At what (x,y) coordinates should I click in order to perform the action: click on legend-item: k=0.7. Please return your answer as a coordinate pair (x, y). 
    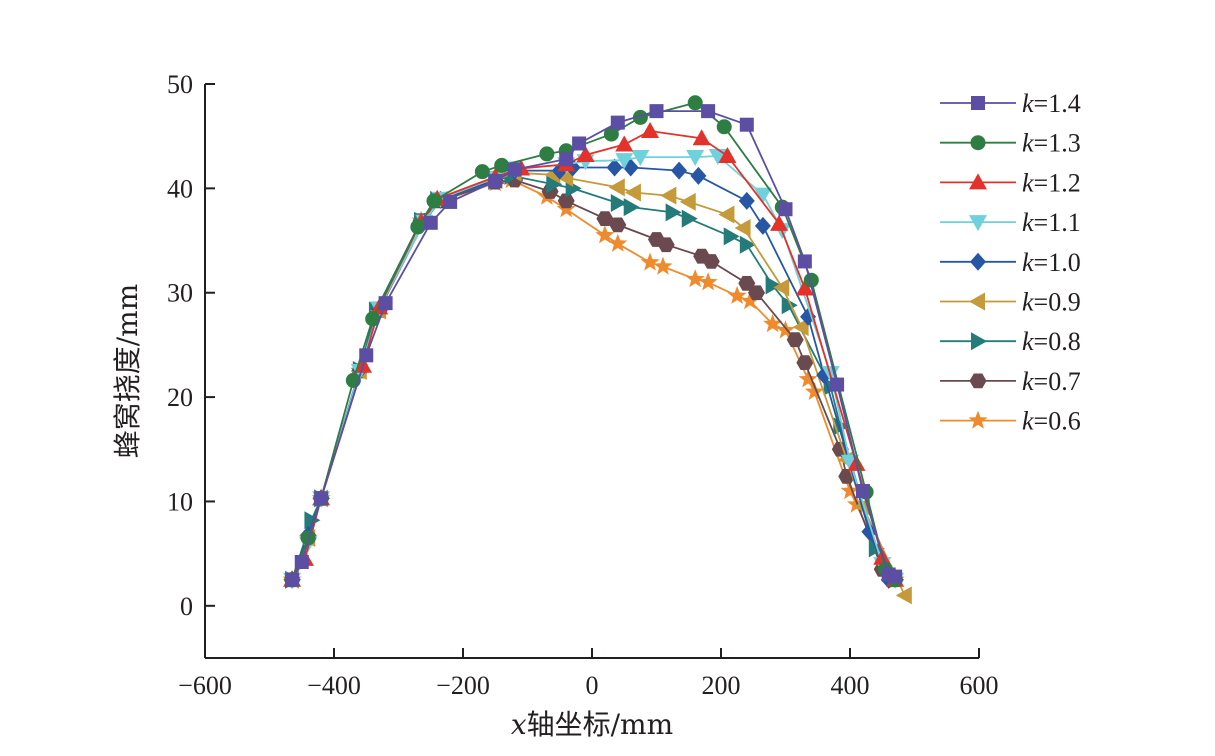
    Looking at the image, I should click on (1010, 381).